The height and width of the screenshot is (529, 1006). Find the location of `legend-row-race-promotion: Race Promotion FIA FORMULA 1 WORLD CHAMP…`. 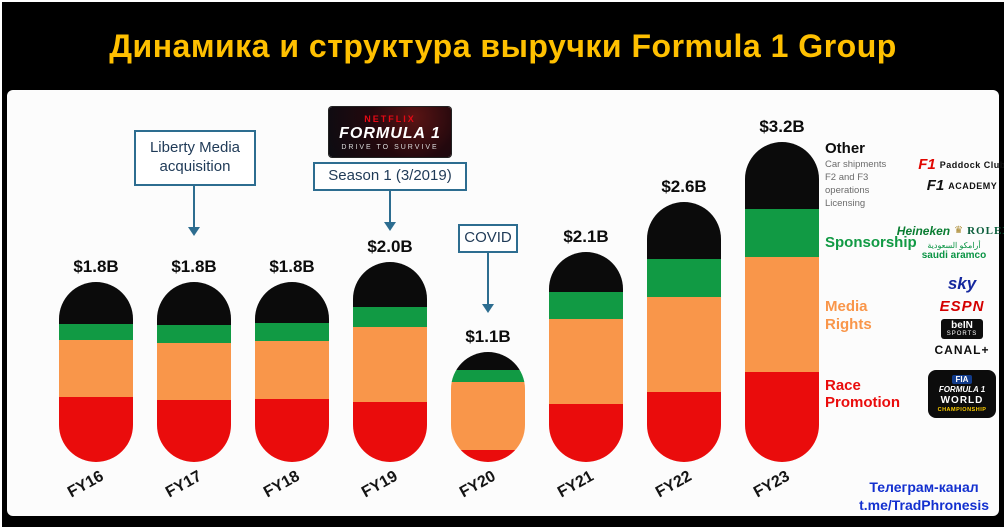

legend-row-race-promotion: Race Promotion FIA FORMULA 1 WORLD CHAMP… is located at coordinates (914, 393).